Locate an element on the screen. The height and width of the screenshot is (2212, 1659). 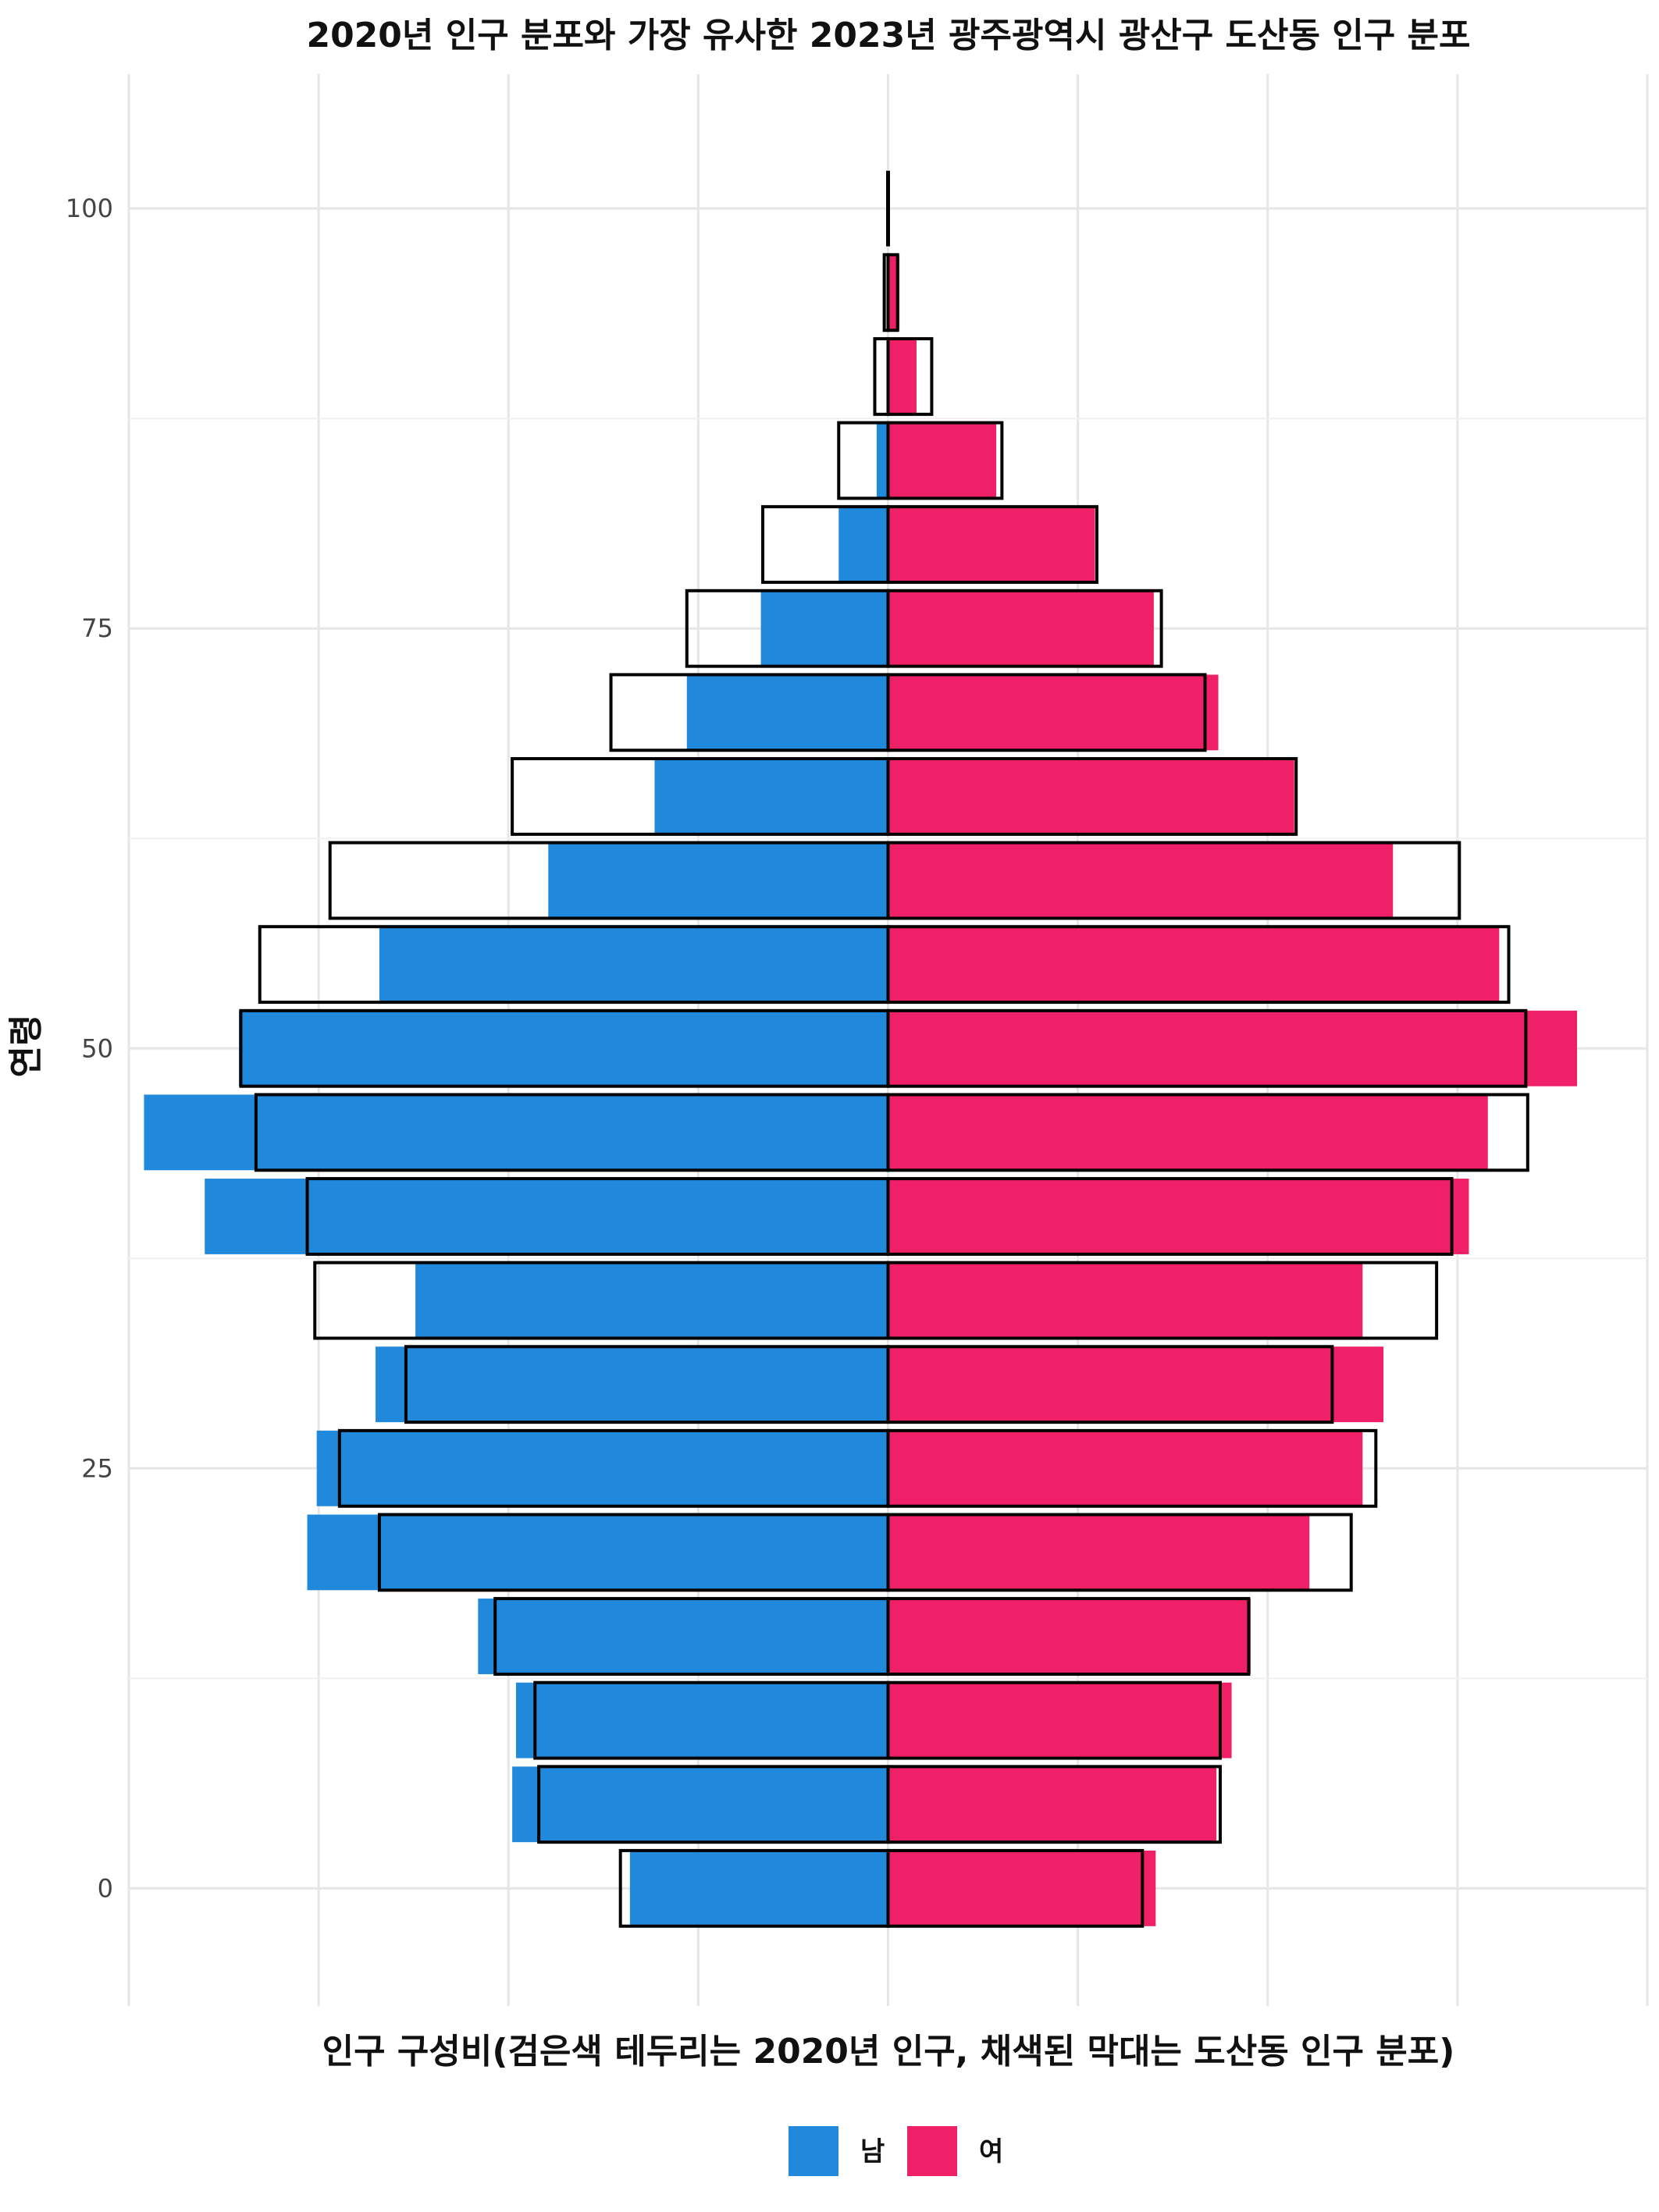
y-axis-ticks: 0 25 50 75 100 is located at coordinates (89, 1049).